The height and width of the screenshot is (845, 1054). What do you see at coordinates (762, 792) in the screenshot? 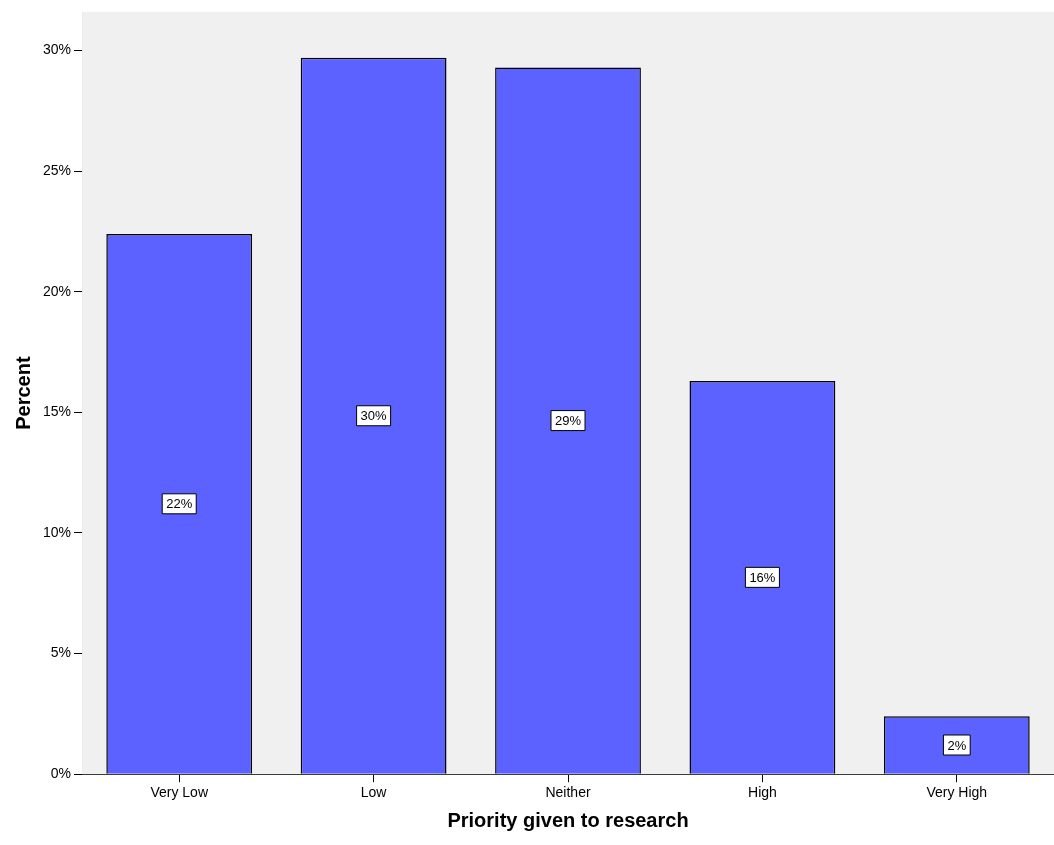
I see `x-tick-label: High` at bounding box center [762, 792].